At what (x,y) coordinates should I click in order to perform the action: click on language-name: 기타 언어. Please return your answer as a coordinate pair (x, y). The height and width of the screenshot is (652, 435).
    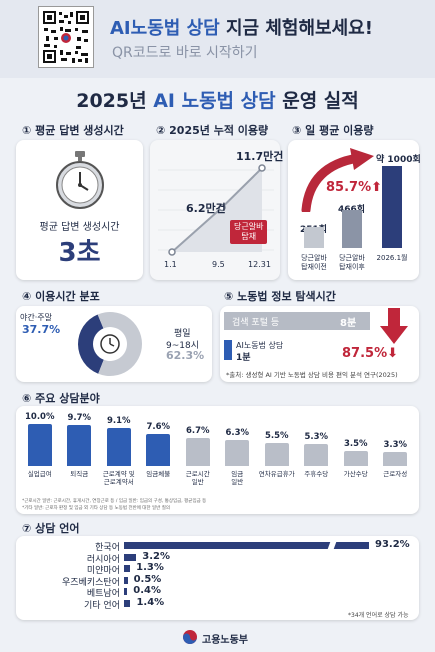
    Looking at the image, I should click on (102, 605).